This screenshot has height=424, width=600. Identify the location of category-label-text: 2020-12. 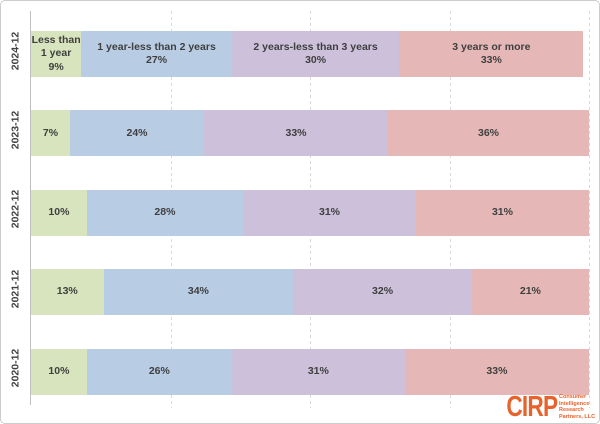
(15, 368).